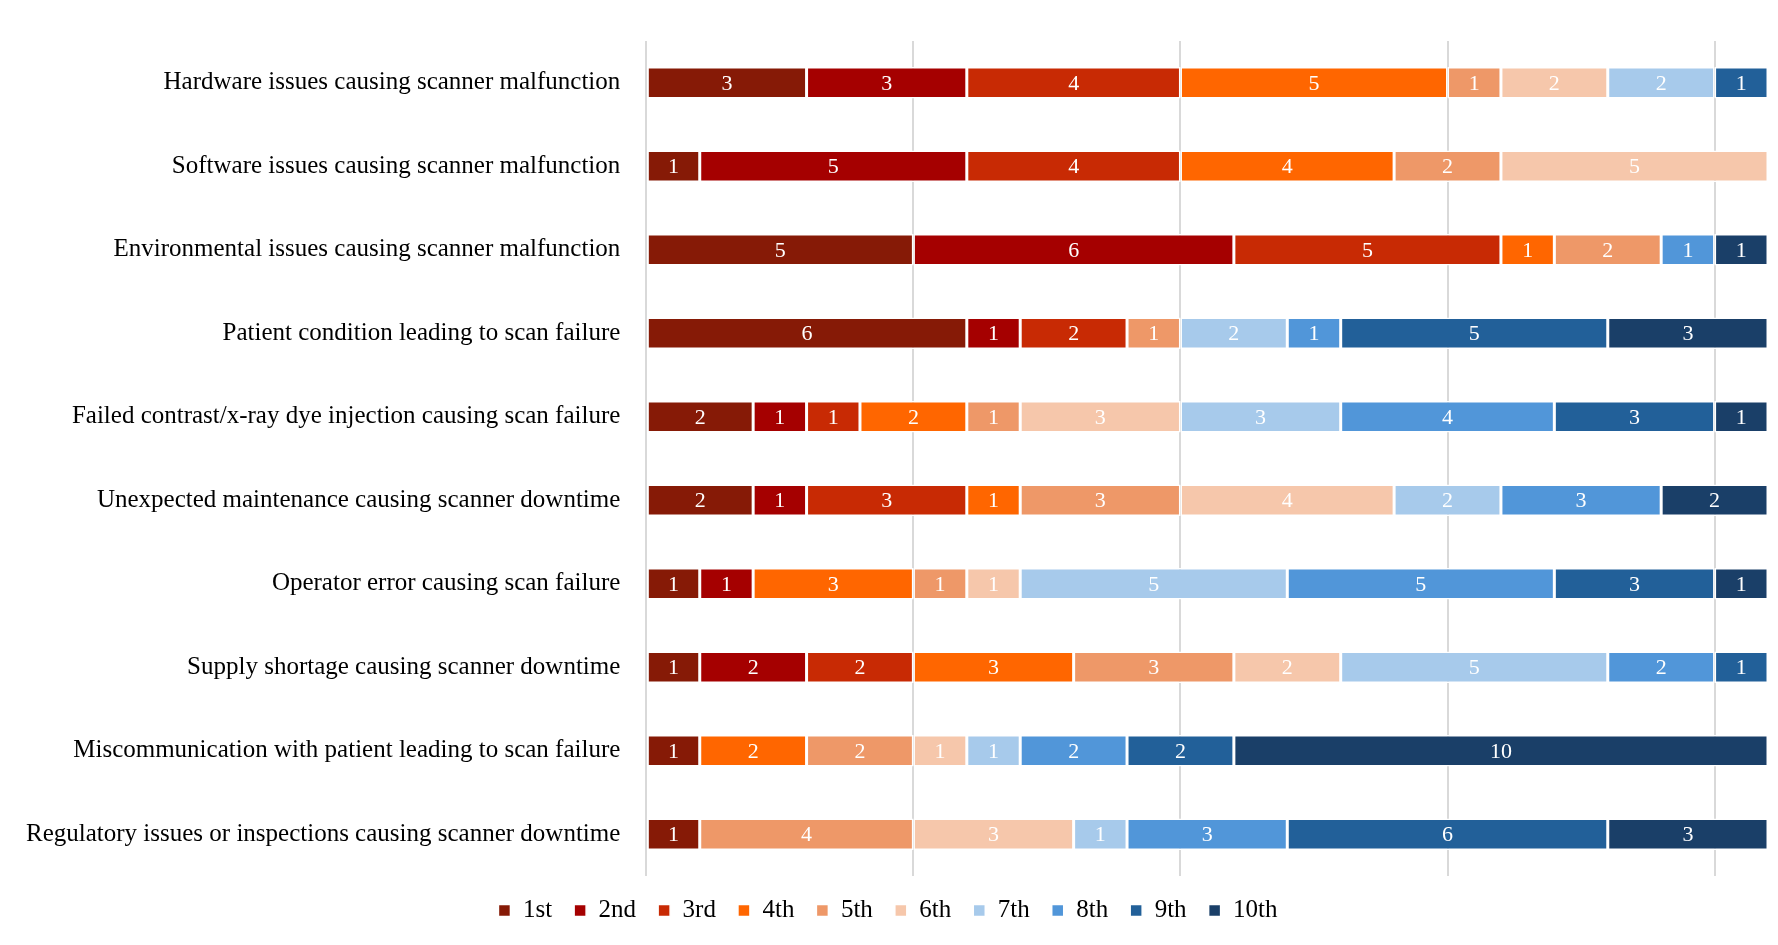 The width and height of the screenshot is (1778, 945). Describe the element at coordinates (367, 248) in the screenshot. I see `y-tick-label: Environmental issues causing scanner malfunction` at that location.